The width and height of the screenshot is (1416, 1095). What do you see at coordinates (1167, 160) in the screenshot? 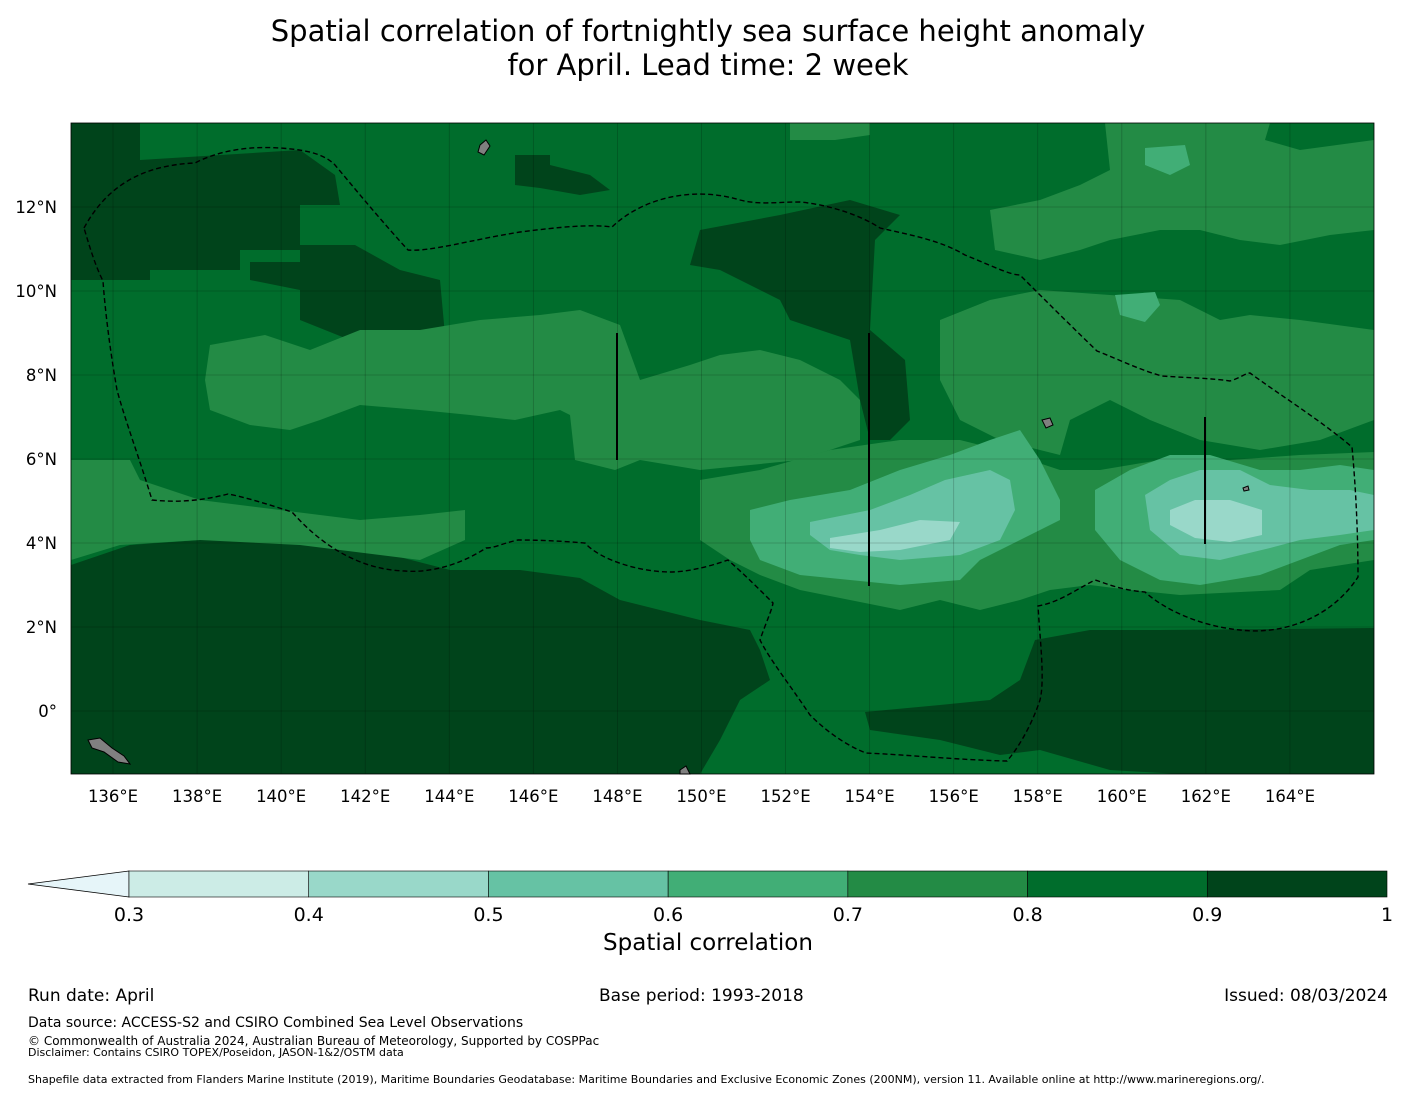
I see `field-region-northeast-patch` at bounding box center [1167, 160].